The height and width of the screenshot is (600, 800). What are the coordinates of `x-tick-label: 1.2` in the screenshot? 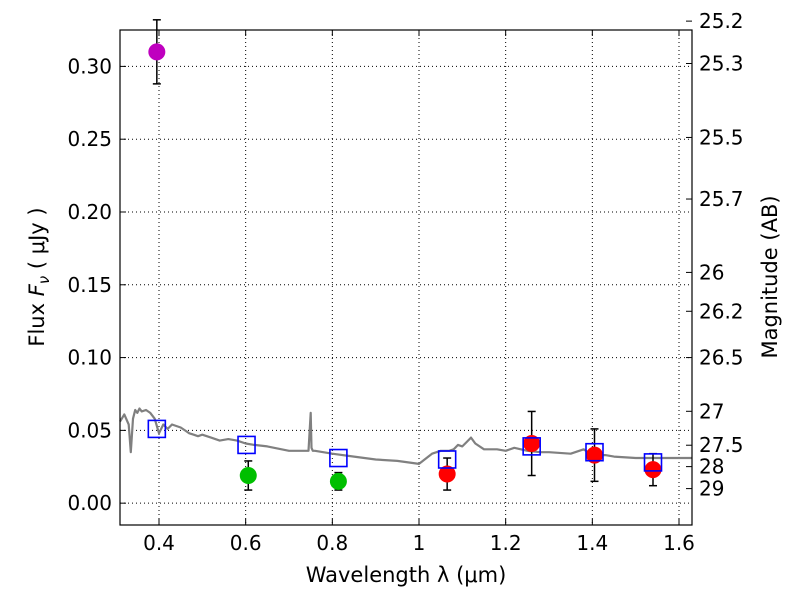 It's located at (506, 543).